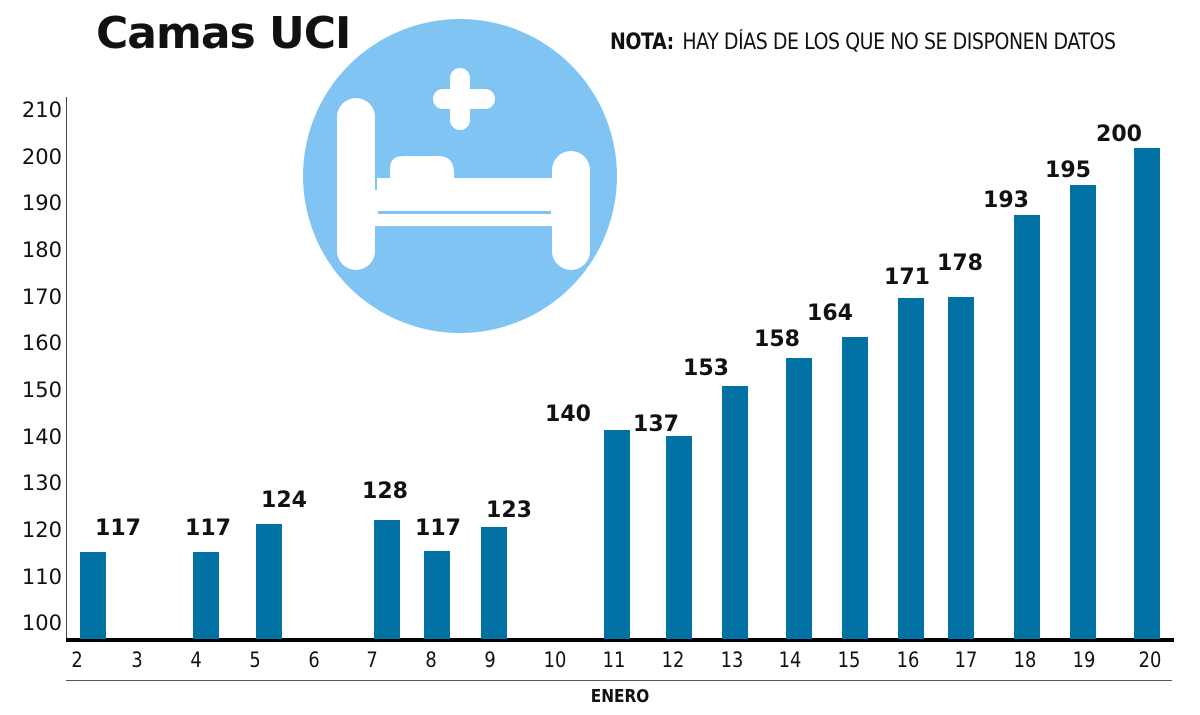  What do you see at coordinates (284, 500) in the screenshot?
I see `value-label: 124` at bounding box center [284, 500].